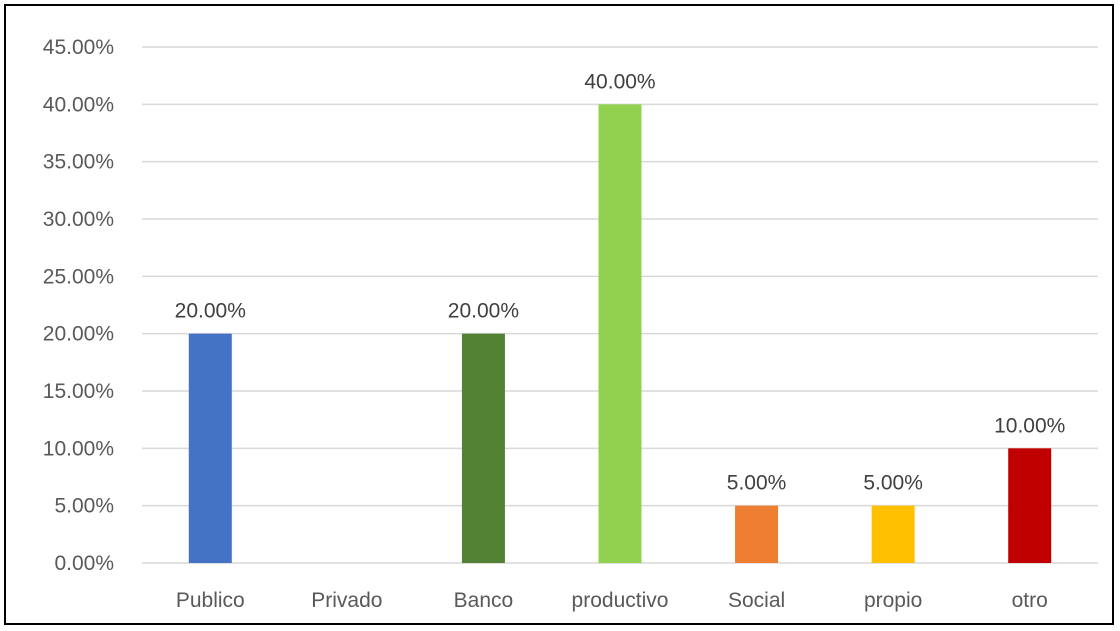 This screenshot has width=1120, height=631. I want to click on bar-banco, so click(483, 448).